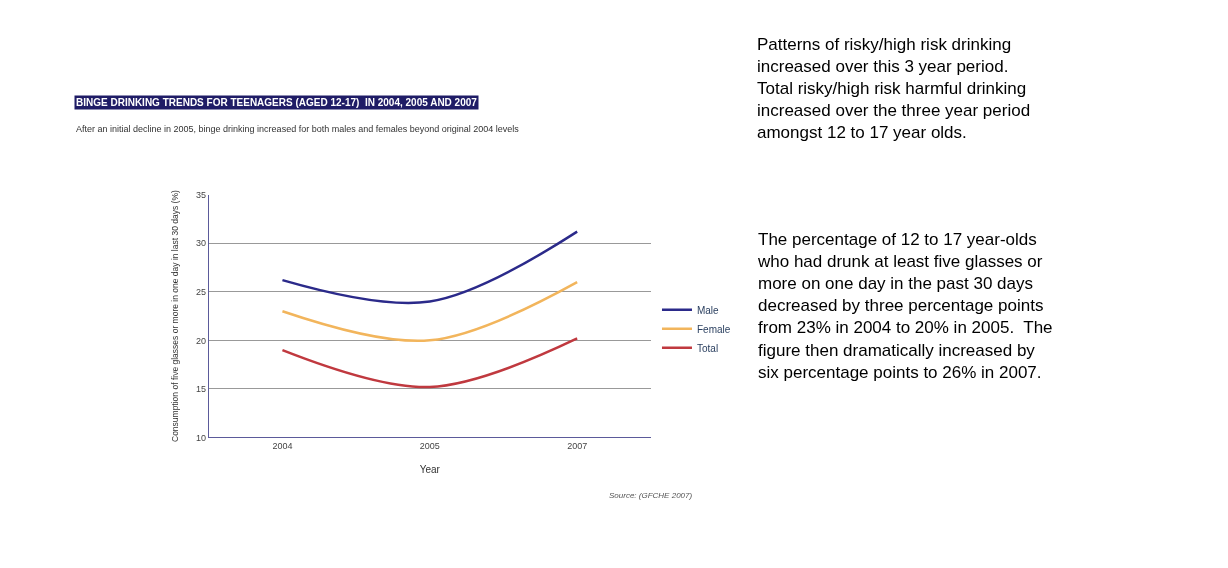  What do you see at coordinates (282, 446) in the screenshot?
I see `x-tick-label: 2004` at bounding box center [282, 446].